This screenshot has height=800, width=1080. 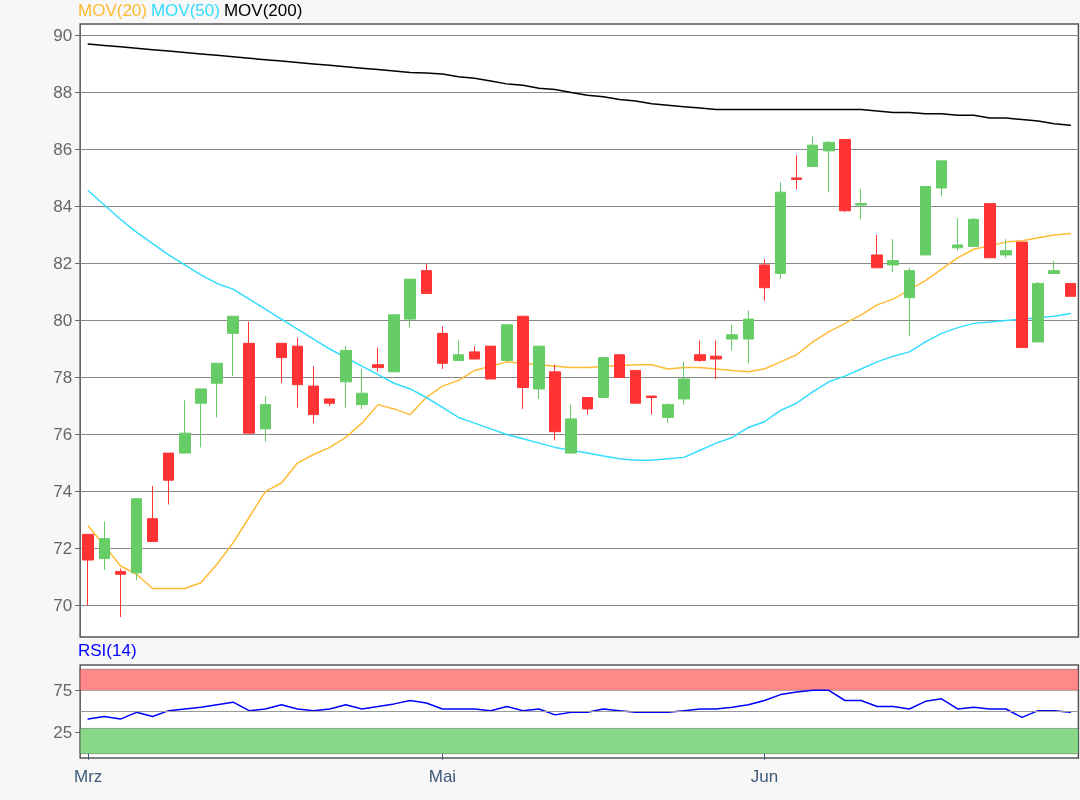 What do you see at coordinates (63, 378) in the screenshot?
I see `y-tick-label: 78` at bounding box center [63, 378].